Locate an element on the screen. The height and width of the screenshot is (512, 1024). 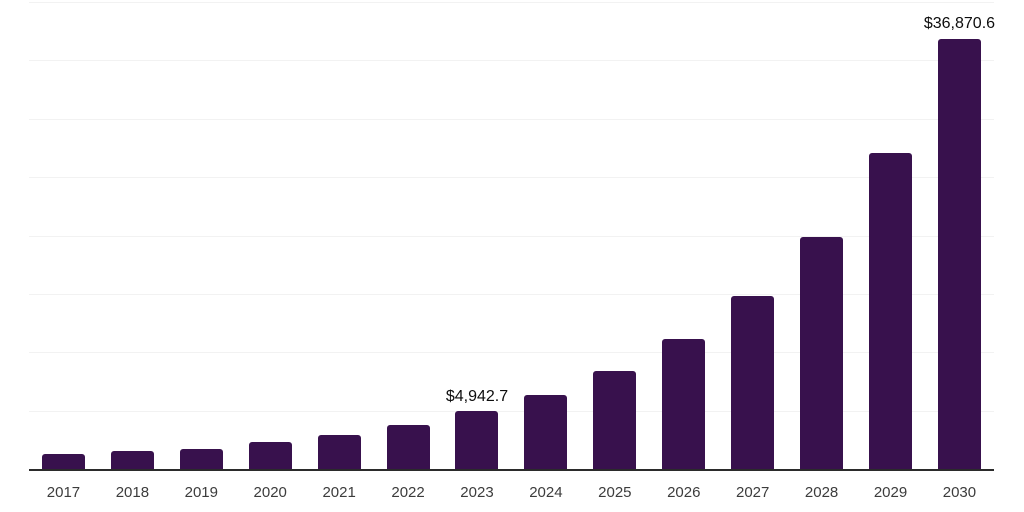
bar-column-2021 is located at coordinates (339, 451).